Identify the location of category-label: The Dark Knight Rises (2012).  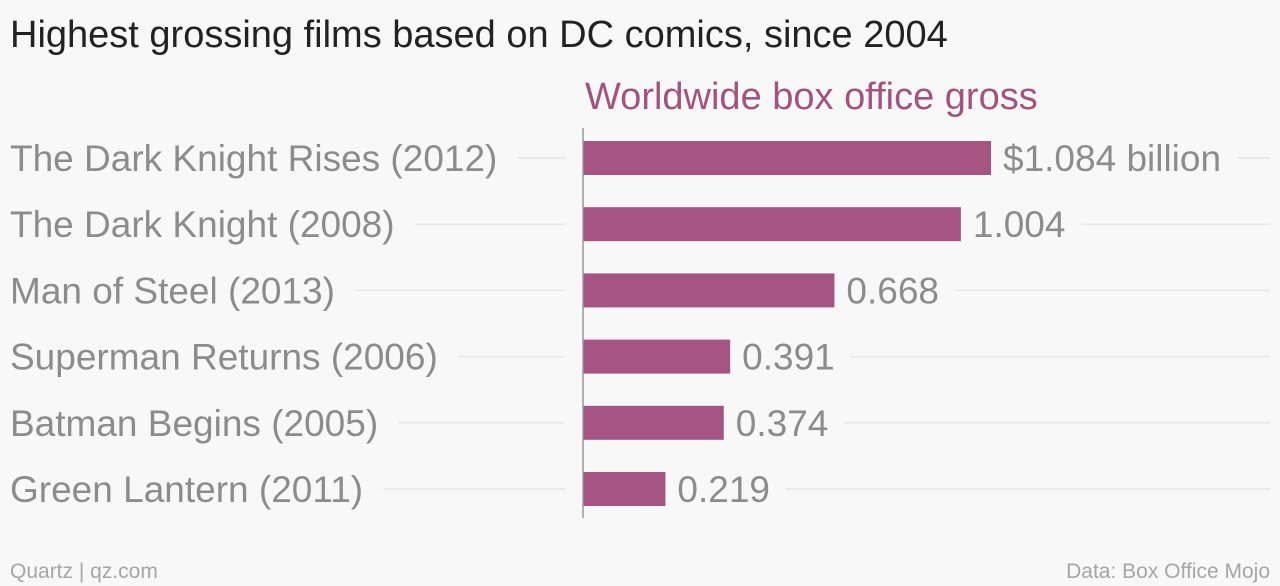
(253, 158).